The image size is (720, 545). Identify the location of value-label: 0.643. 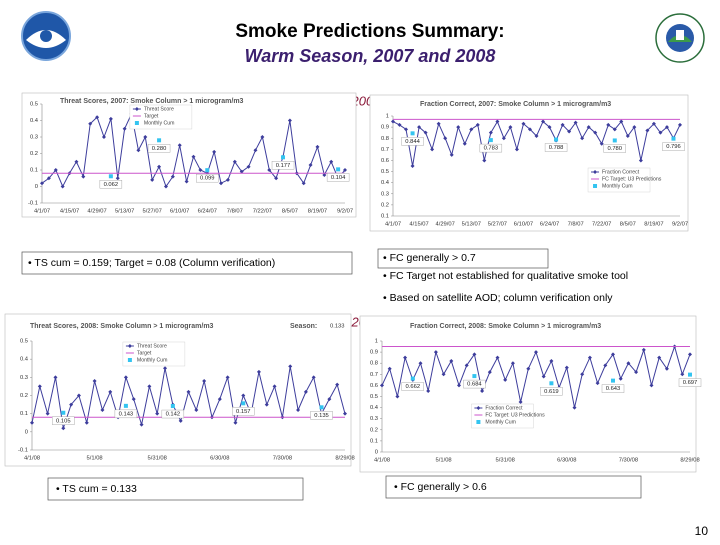
(613, 389).